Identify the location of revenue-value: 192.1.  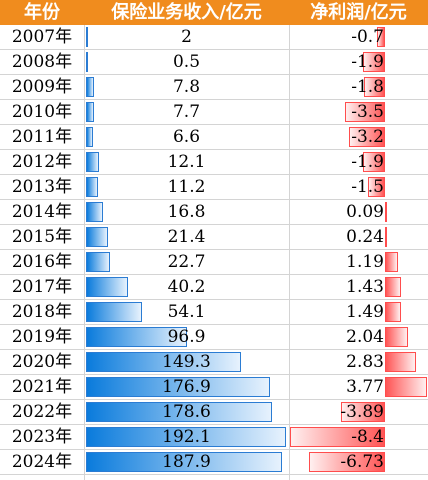
(186, 437).